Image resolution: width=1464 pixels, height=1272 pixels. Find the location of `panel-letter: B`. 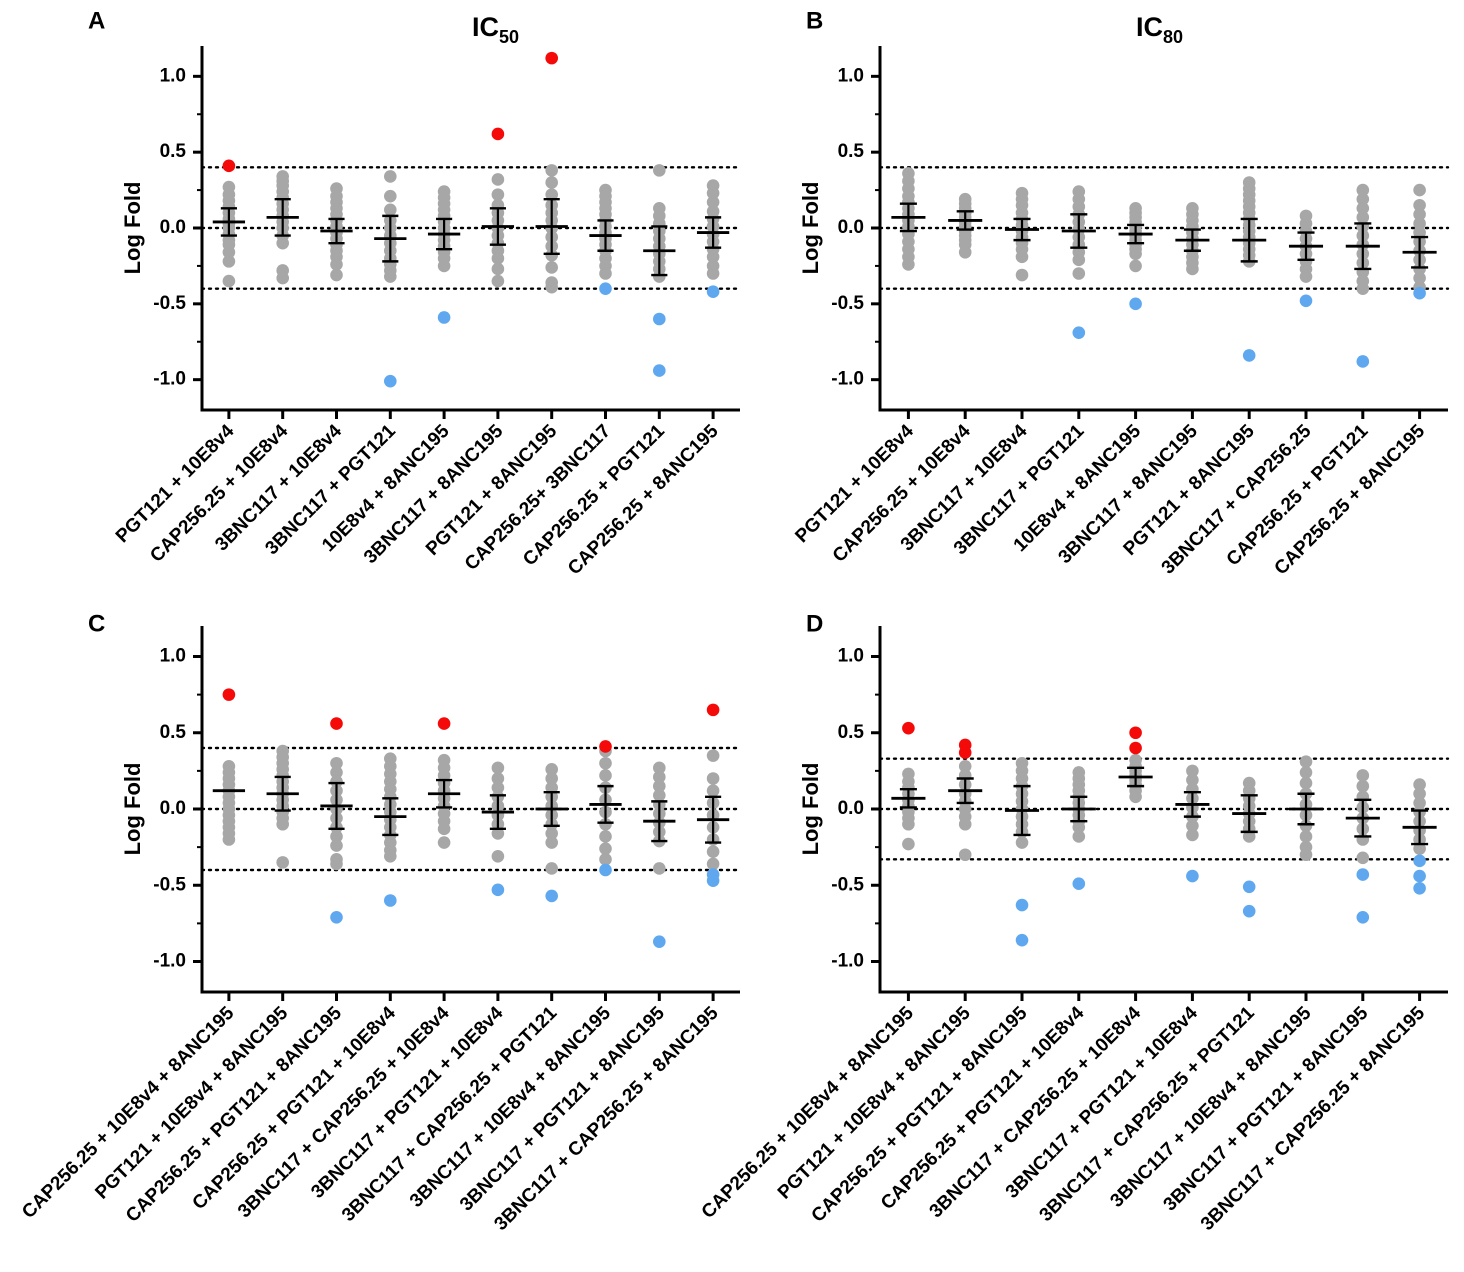

panel-letter: B is located at coordinates (814, 20).